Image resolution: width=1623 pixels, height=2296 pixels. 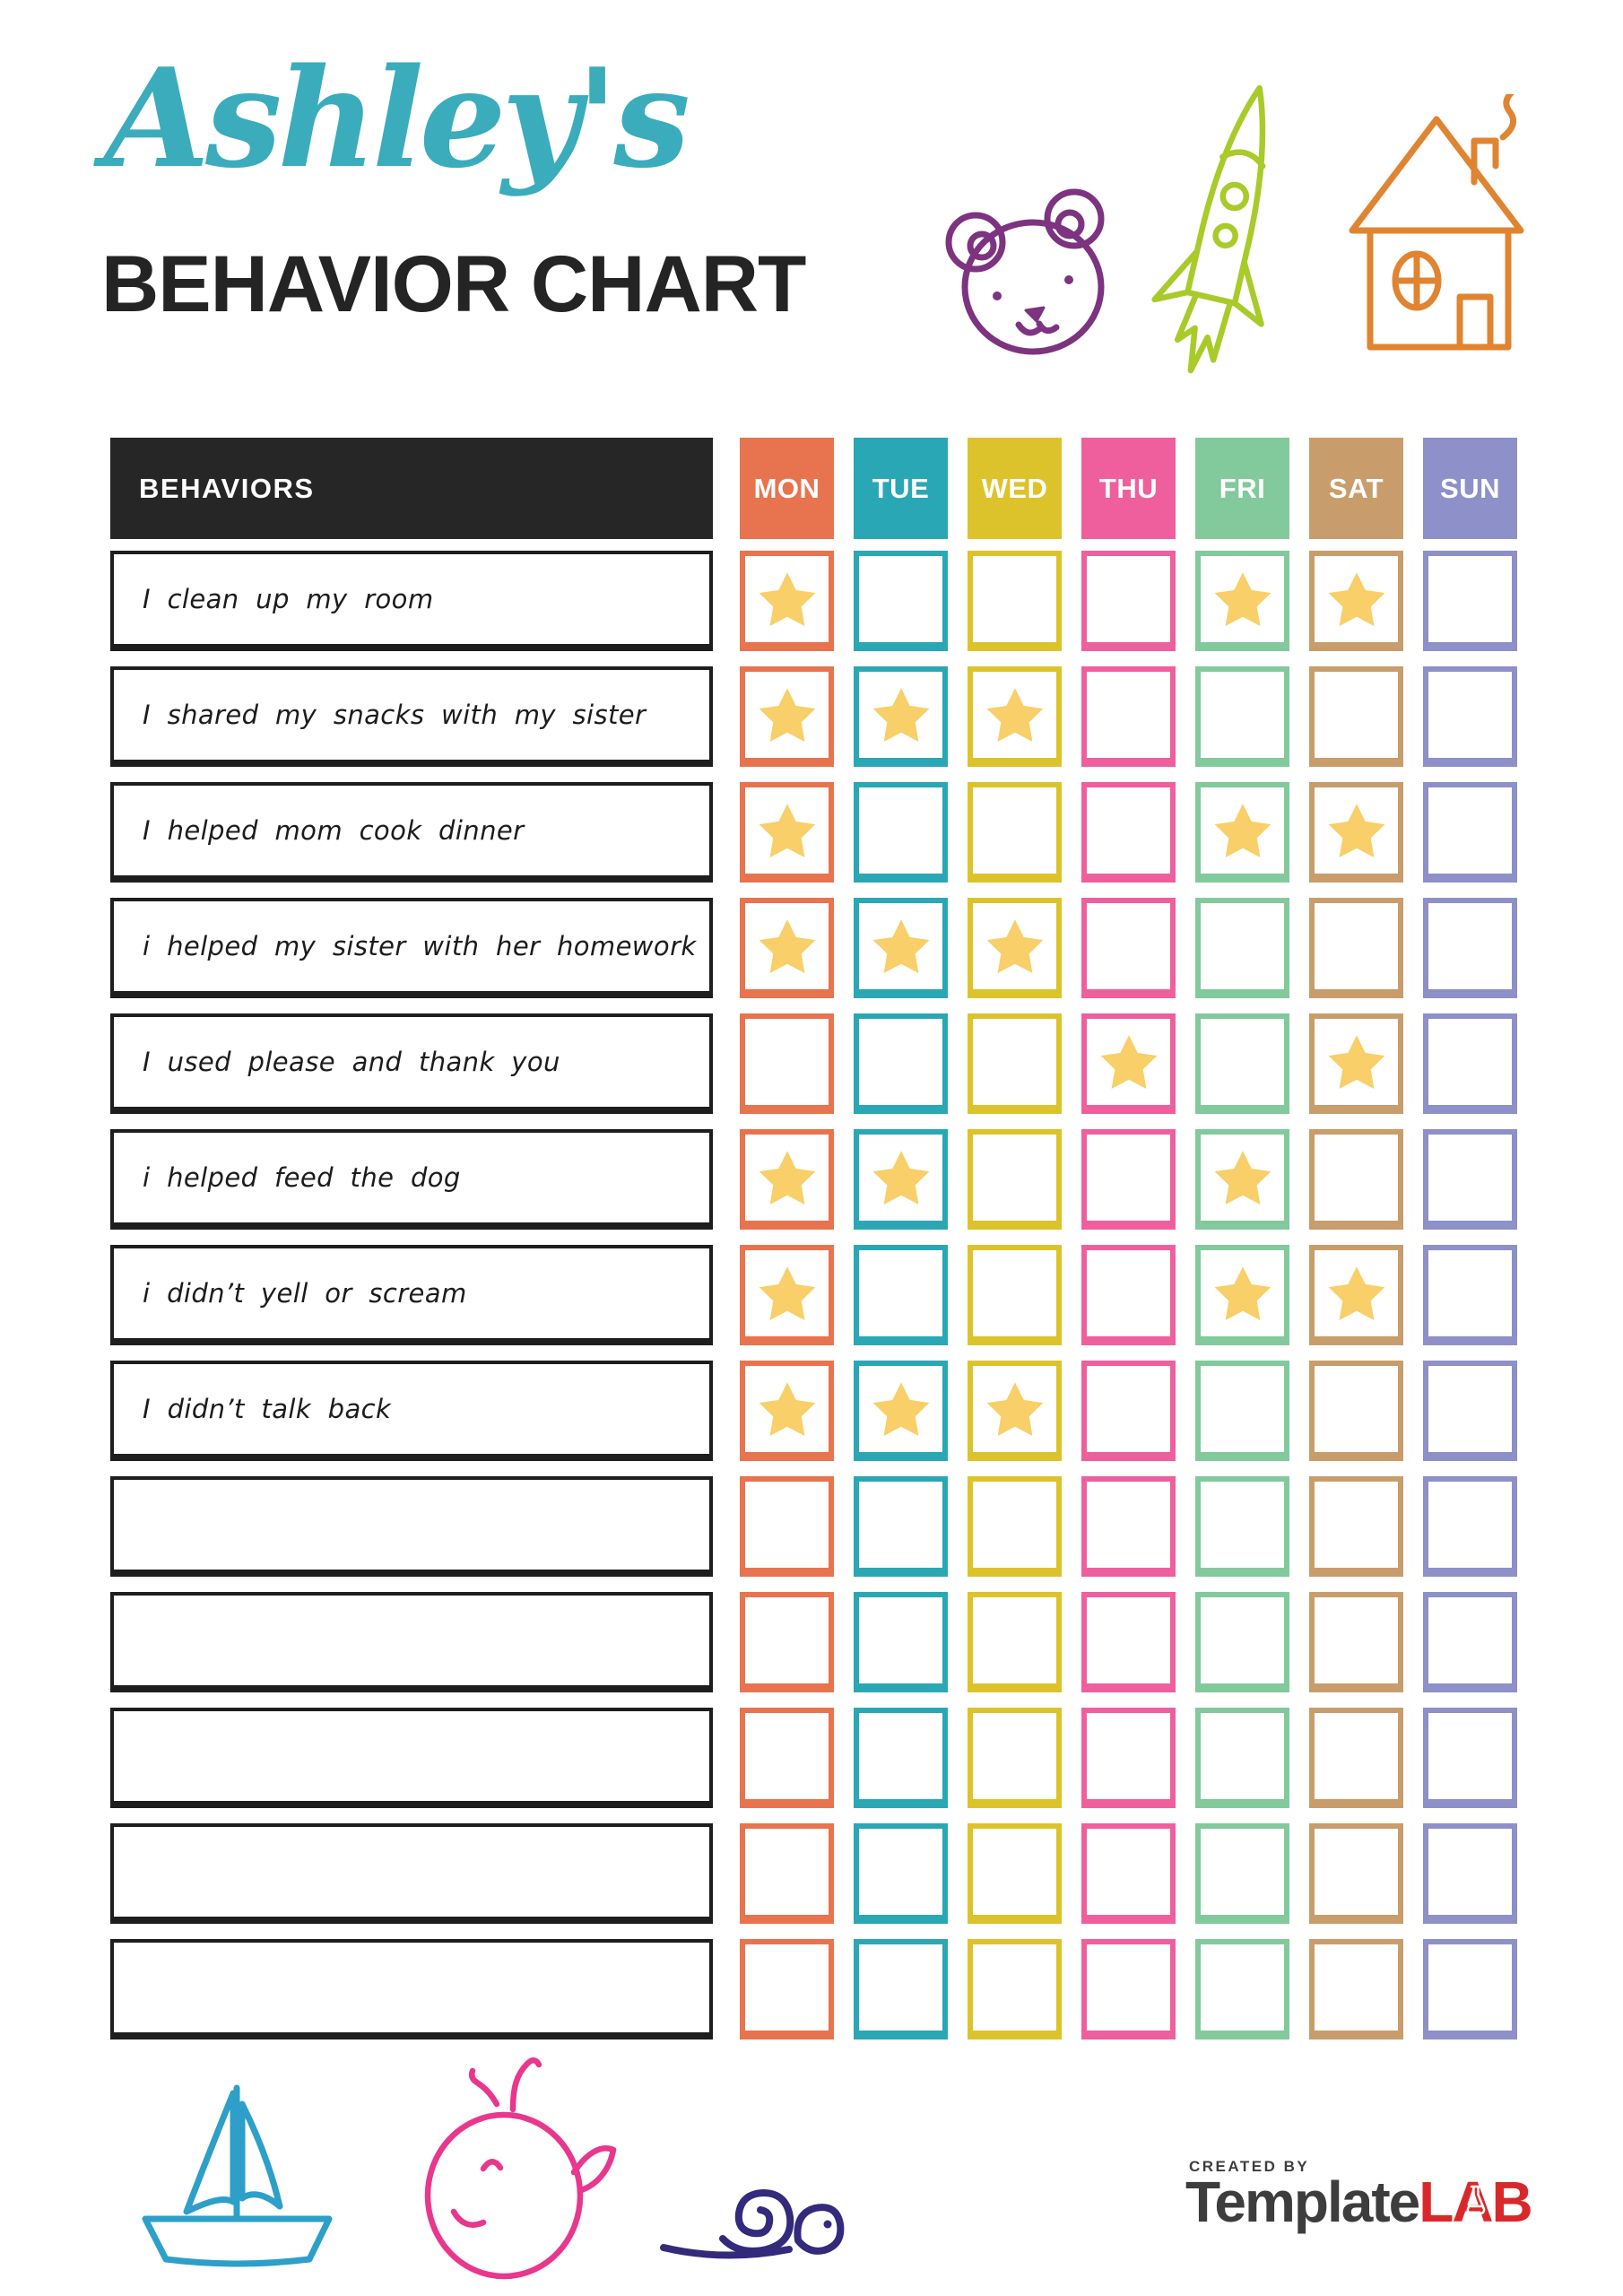 I want to click on behaviors-column-header: BEHAVIORS, so click(x=411, y=488).